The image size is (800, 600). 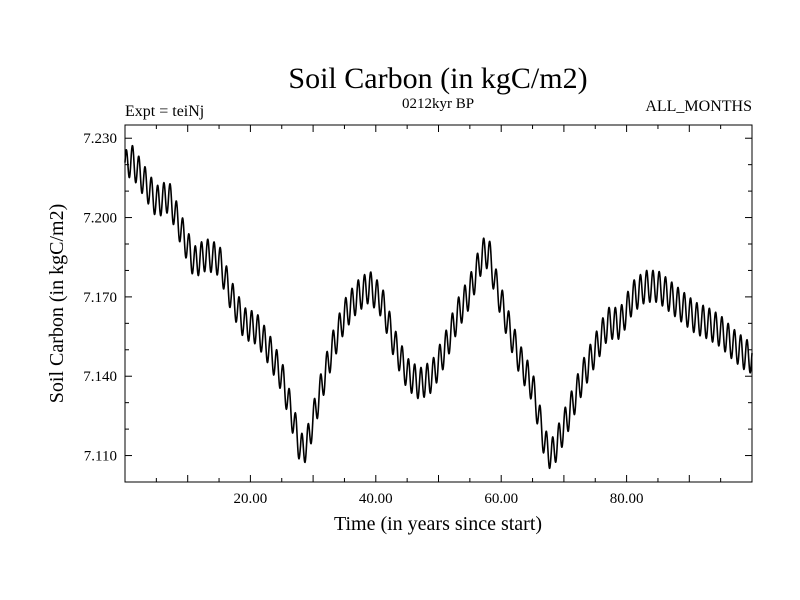 What do you see at coordinates (501, 499) in the screenshot?
I see `x-tick-label: 60.00` at bounding box center [501, 499].